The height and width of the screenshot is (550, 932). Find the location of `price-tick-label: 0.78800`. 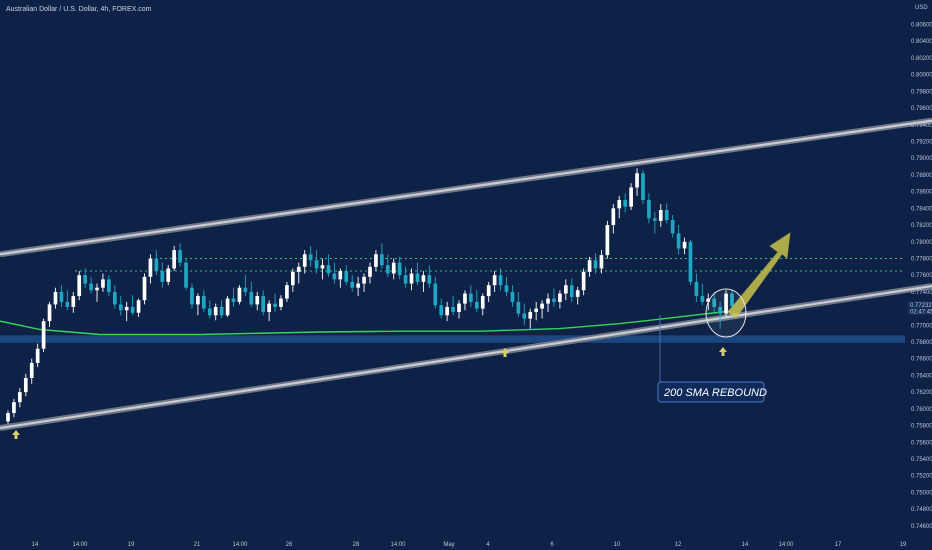

price-tick-label: 0.78800 is located at coordinates (921, 176).